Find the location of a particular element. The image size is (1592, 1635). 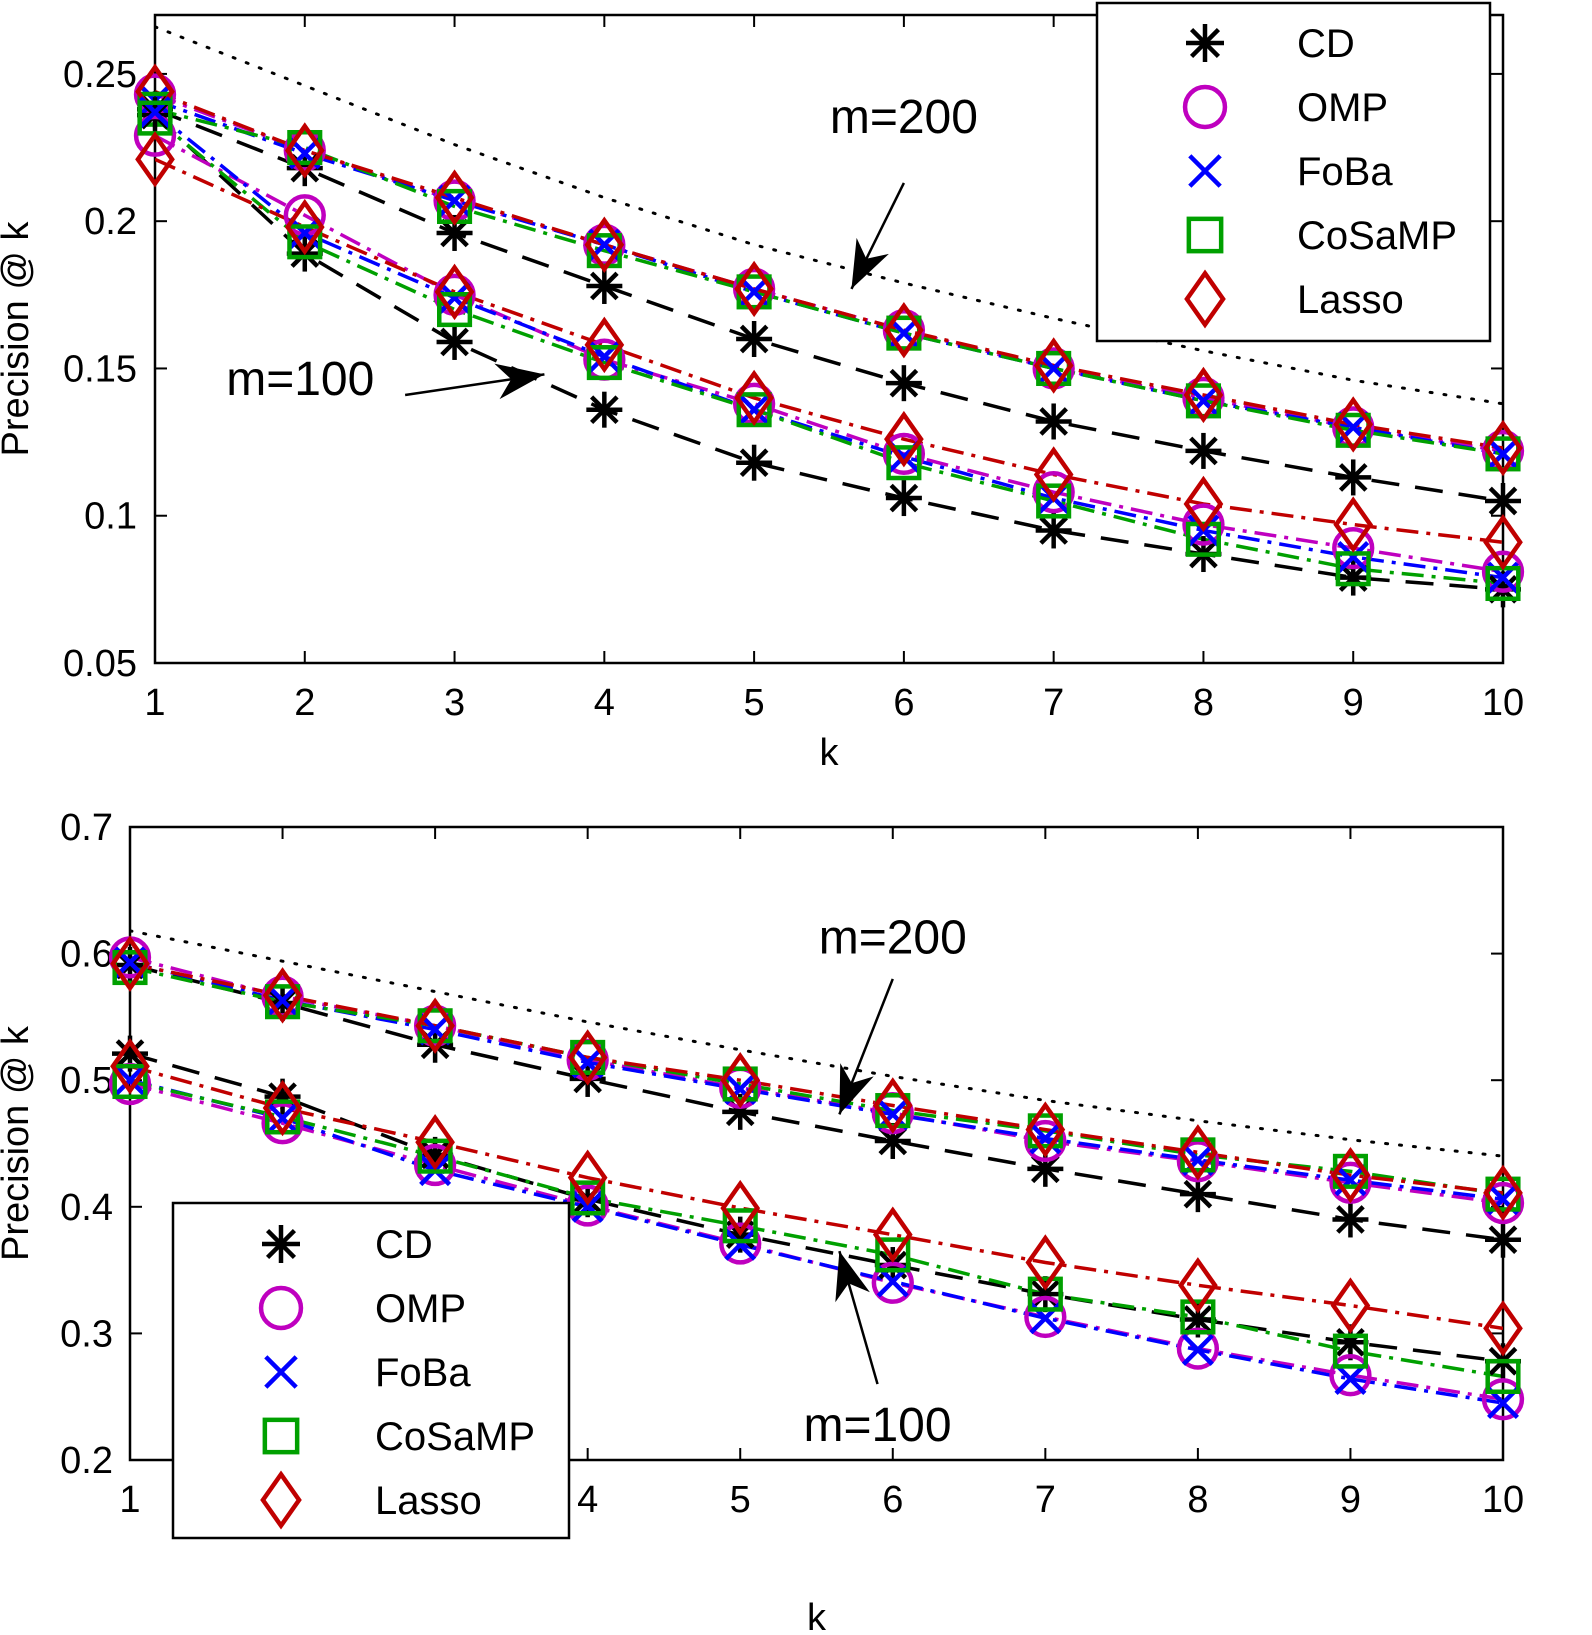

series-line-omp-m200 is located at coordinates (816, 1080).